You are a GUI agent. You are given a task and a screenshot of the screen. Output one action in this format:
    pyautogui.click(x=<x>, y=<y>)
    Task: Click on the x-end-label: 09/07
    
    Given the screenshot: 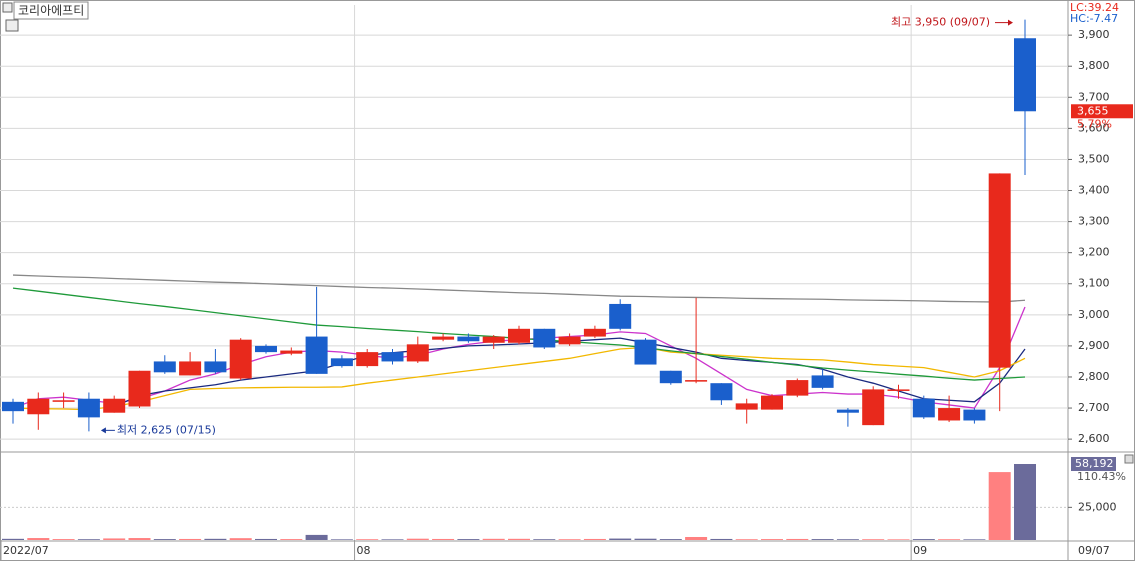 What is the action you would take?
    pyautogui.click(x=1094, y=550)
    